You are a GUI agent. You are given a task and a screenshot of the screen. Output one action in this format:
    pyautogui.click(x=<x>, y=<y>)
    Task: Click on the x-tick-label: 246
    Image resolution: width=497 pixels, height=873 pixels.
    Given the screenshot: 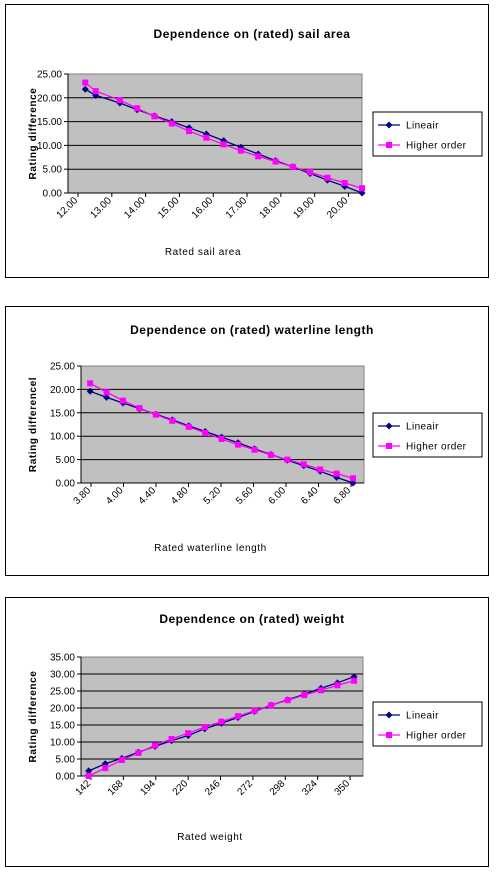 What is the action you would take?
    pyautogui.click(x=213, y=788)
    